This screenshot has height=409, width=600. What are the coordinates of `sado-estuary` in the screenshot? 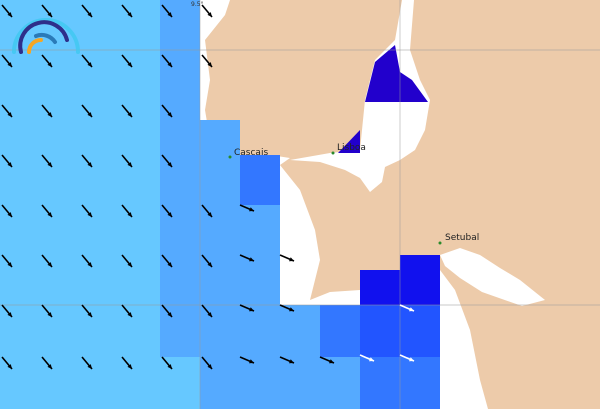 It's located at (492, 277).